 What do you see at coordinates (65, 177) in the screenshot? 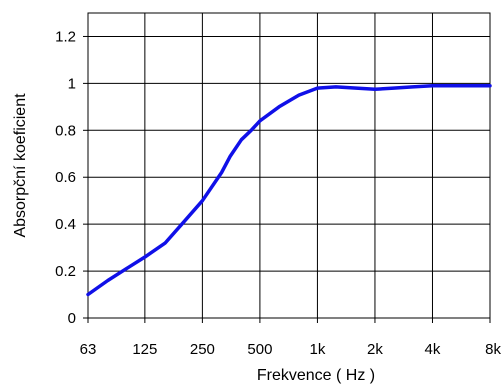
I see `y-tick-label: 0.6` at bounding box center [65, 177].